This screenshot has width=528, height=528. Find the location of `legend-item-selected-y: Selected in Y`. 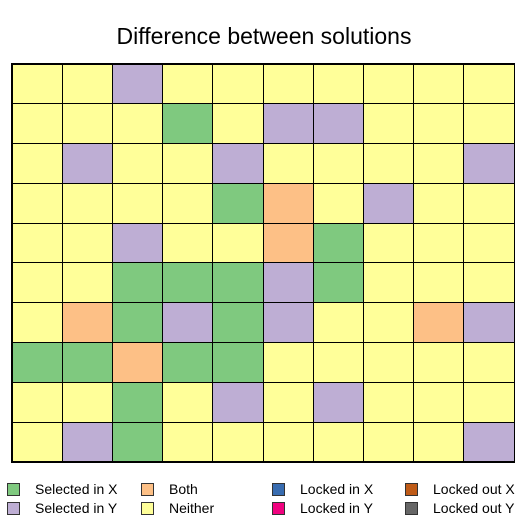

legend-item-selected-y: Selected in Y is located at coordinates (62, 508).